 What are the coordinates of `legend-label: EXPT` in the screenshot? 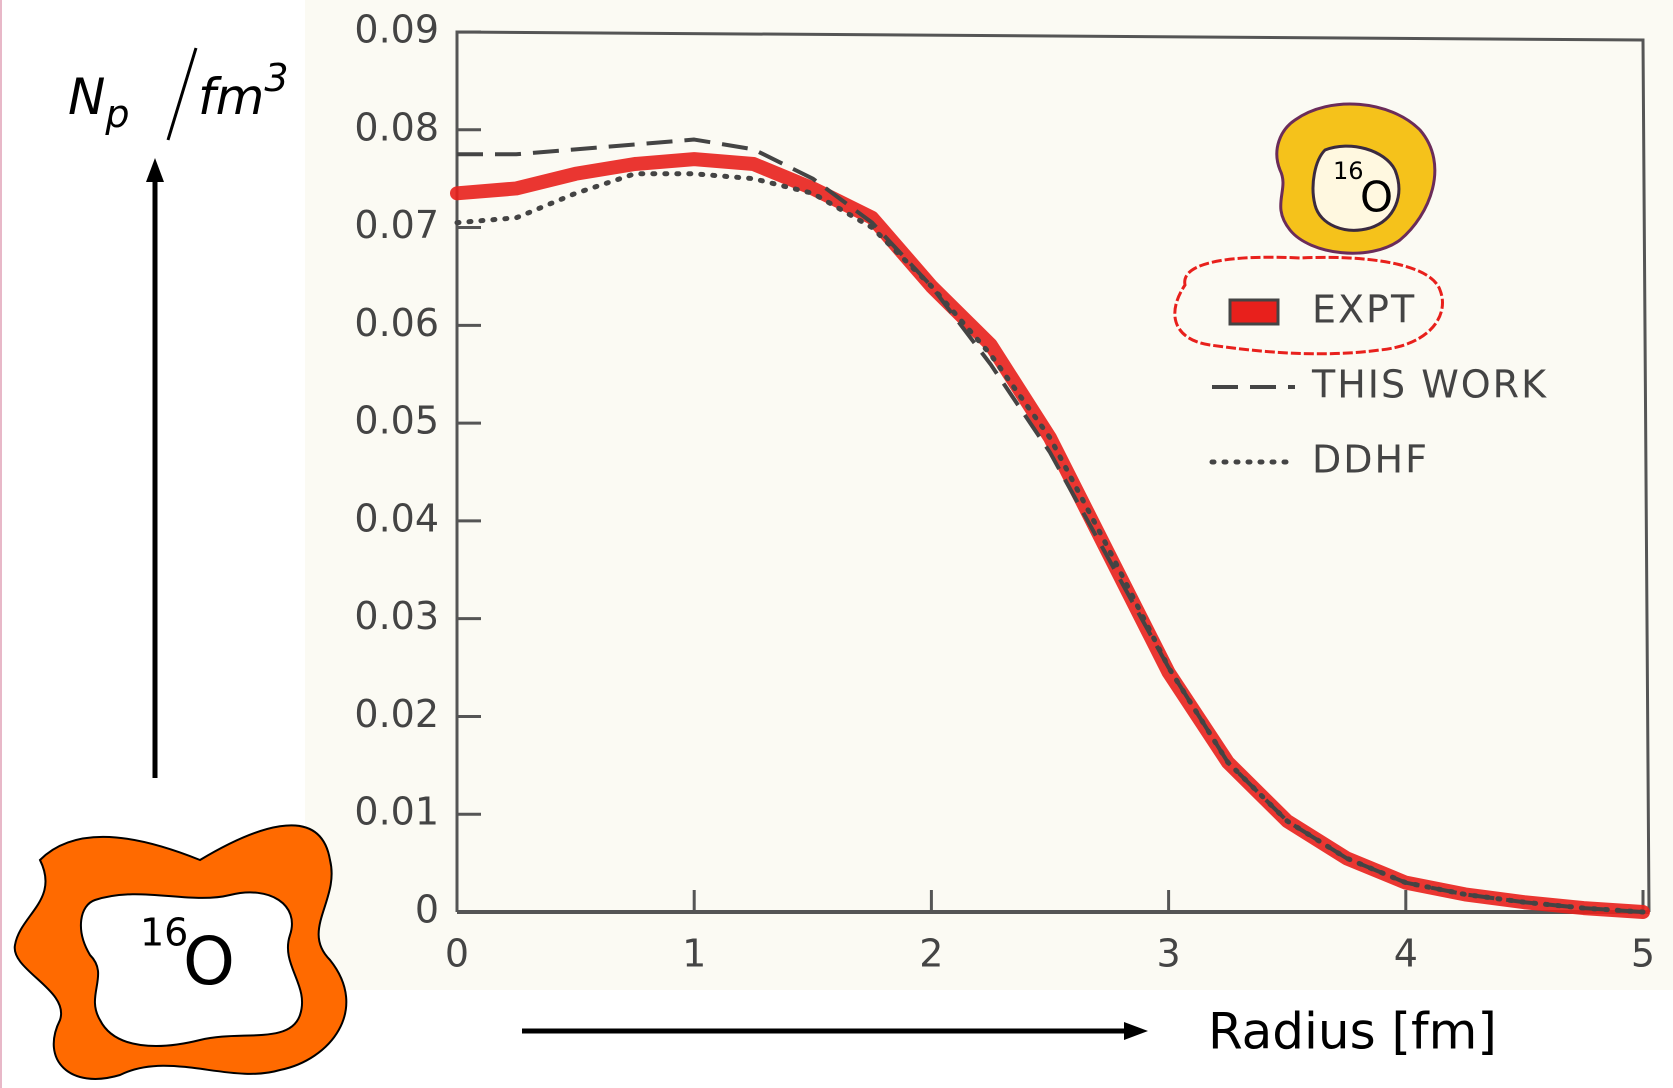 It's located at (1364, 310).